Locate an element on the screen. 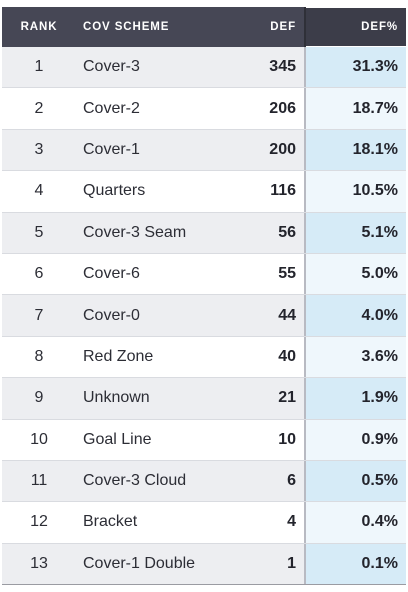 The height and width of the screenshot is (592, 408). def-pct-cell: 3.6% is located at coordinates (356, 357).